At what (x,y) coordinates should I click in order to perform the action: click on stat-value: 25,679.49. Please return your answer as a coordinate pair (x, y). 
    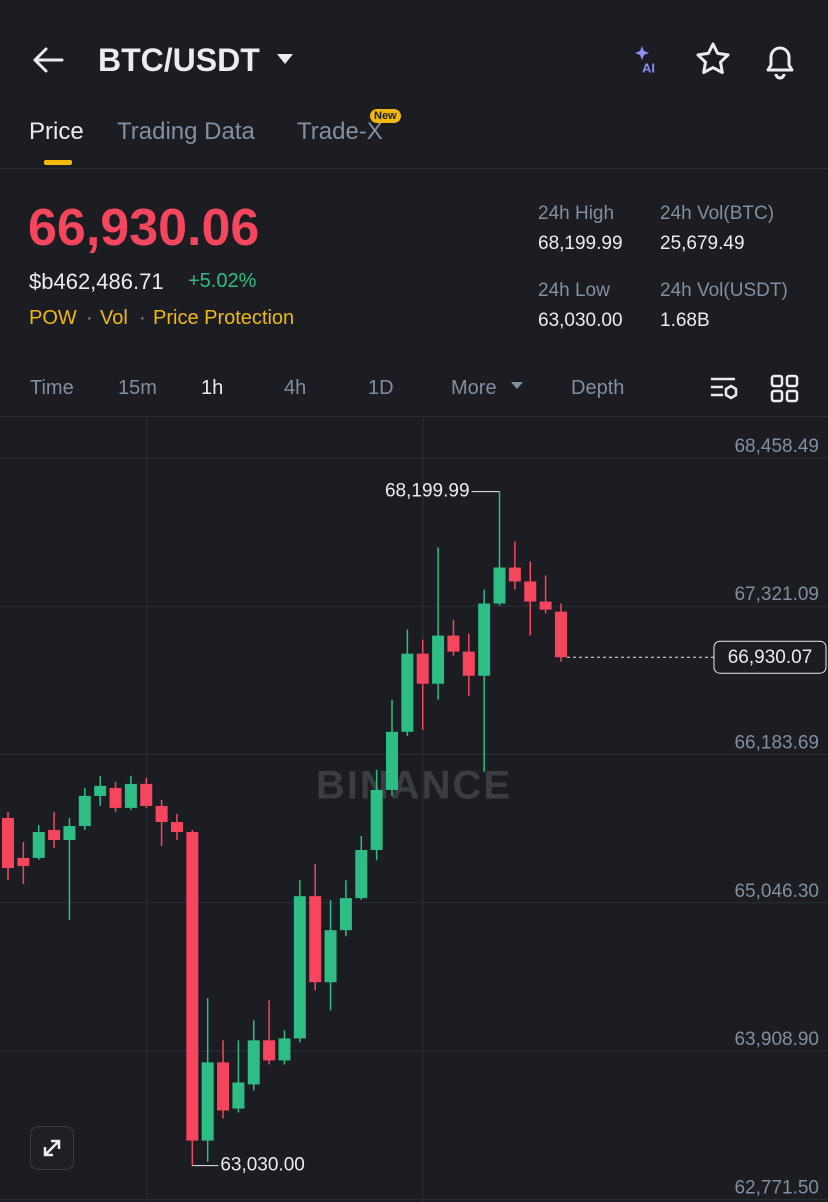
    Looking at the image, I should click on (702, 243).